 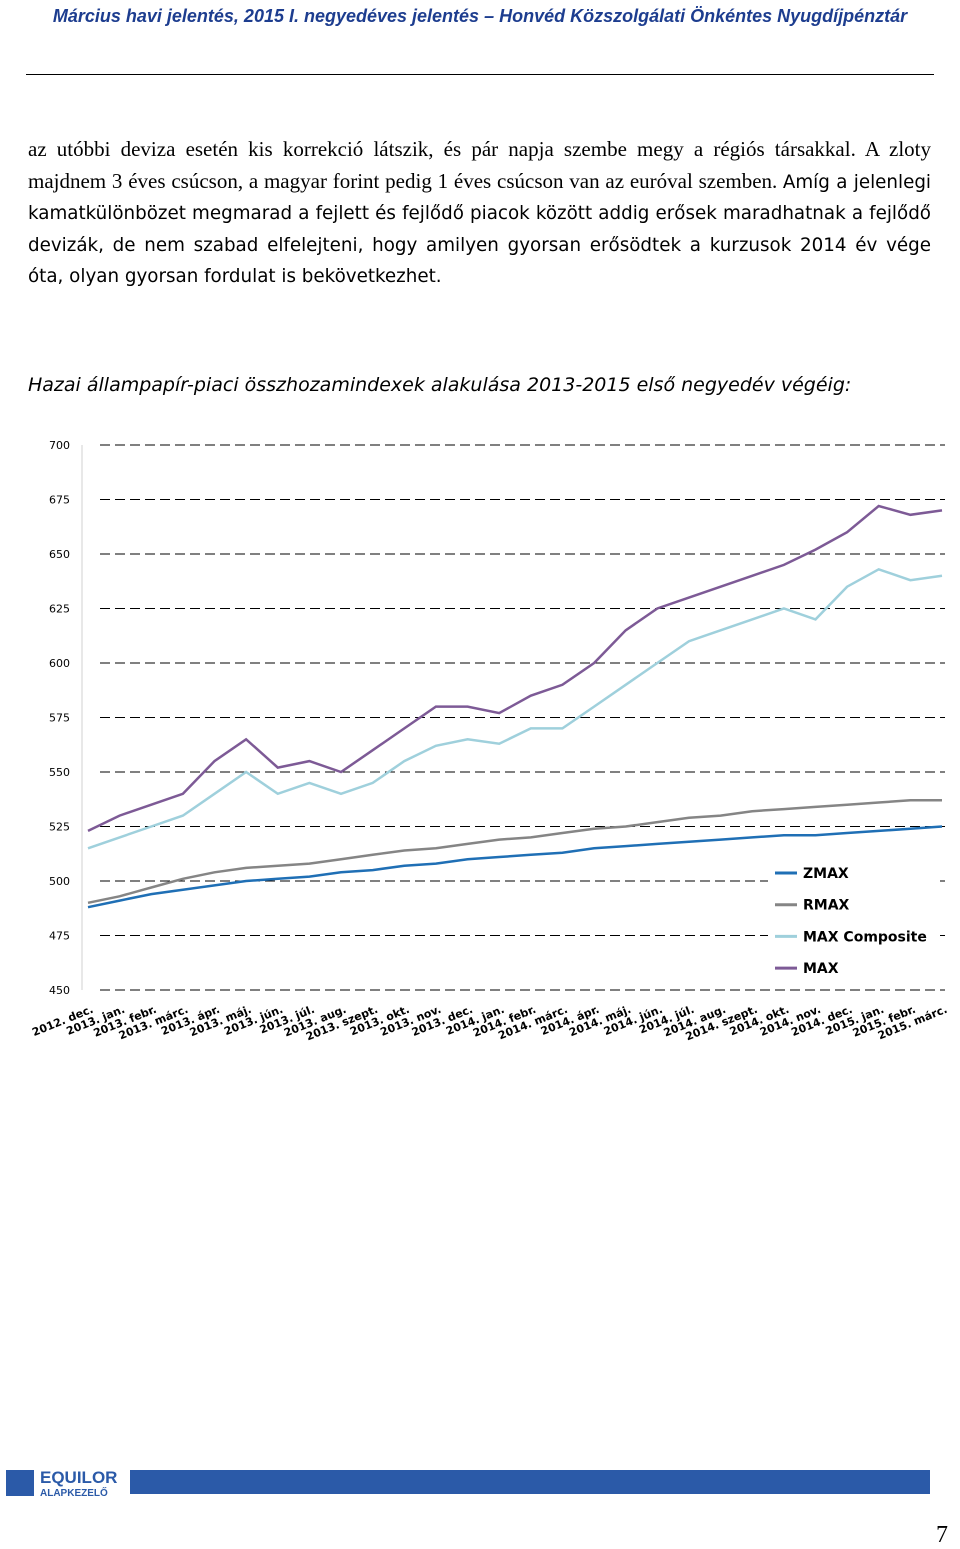 What do you see at coordinates (826, 906) in the screenshot?
I see `legend-label: RMAX` at bounding box center [826, 906].